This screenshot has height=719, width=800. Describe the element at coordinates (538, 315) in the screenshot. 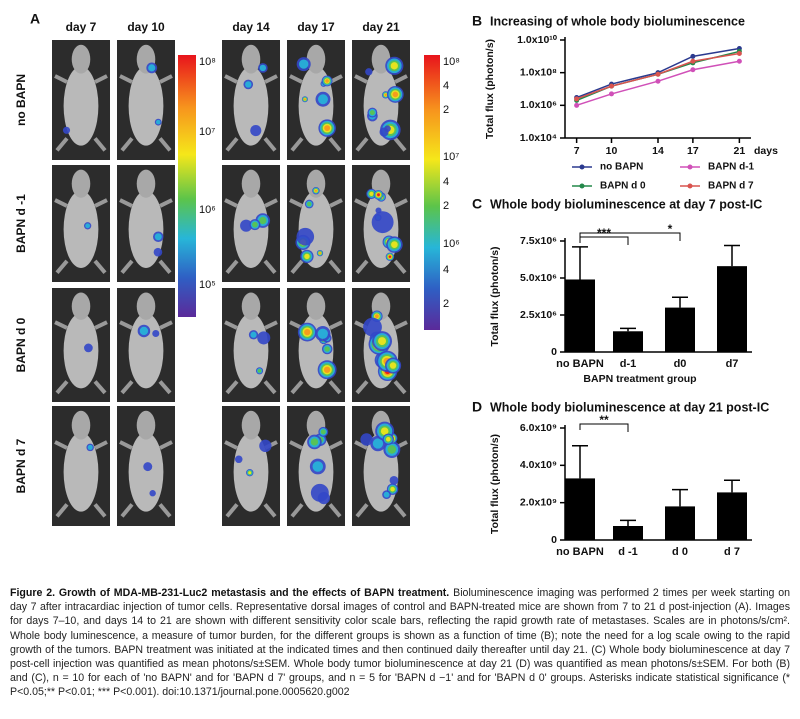

I see `y-tick-label: 2.5x10⁶` at that location.